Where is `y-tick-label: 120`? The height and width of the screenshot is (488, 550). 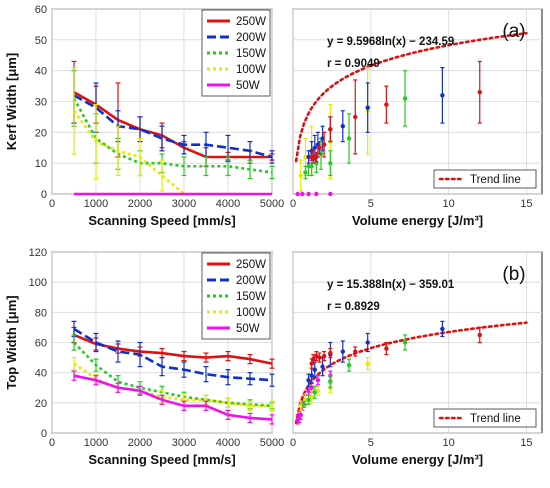
y-tick-label: 120 is located at coordinates (38, 253).